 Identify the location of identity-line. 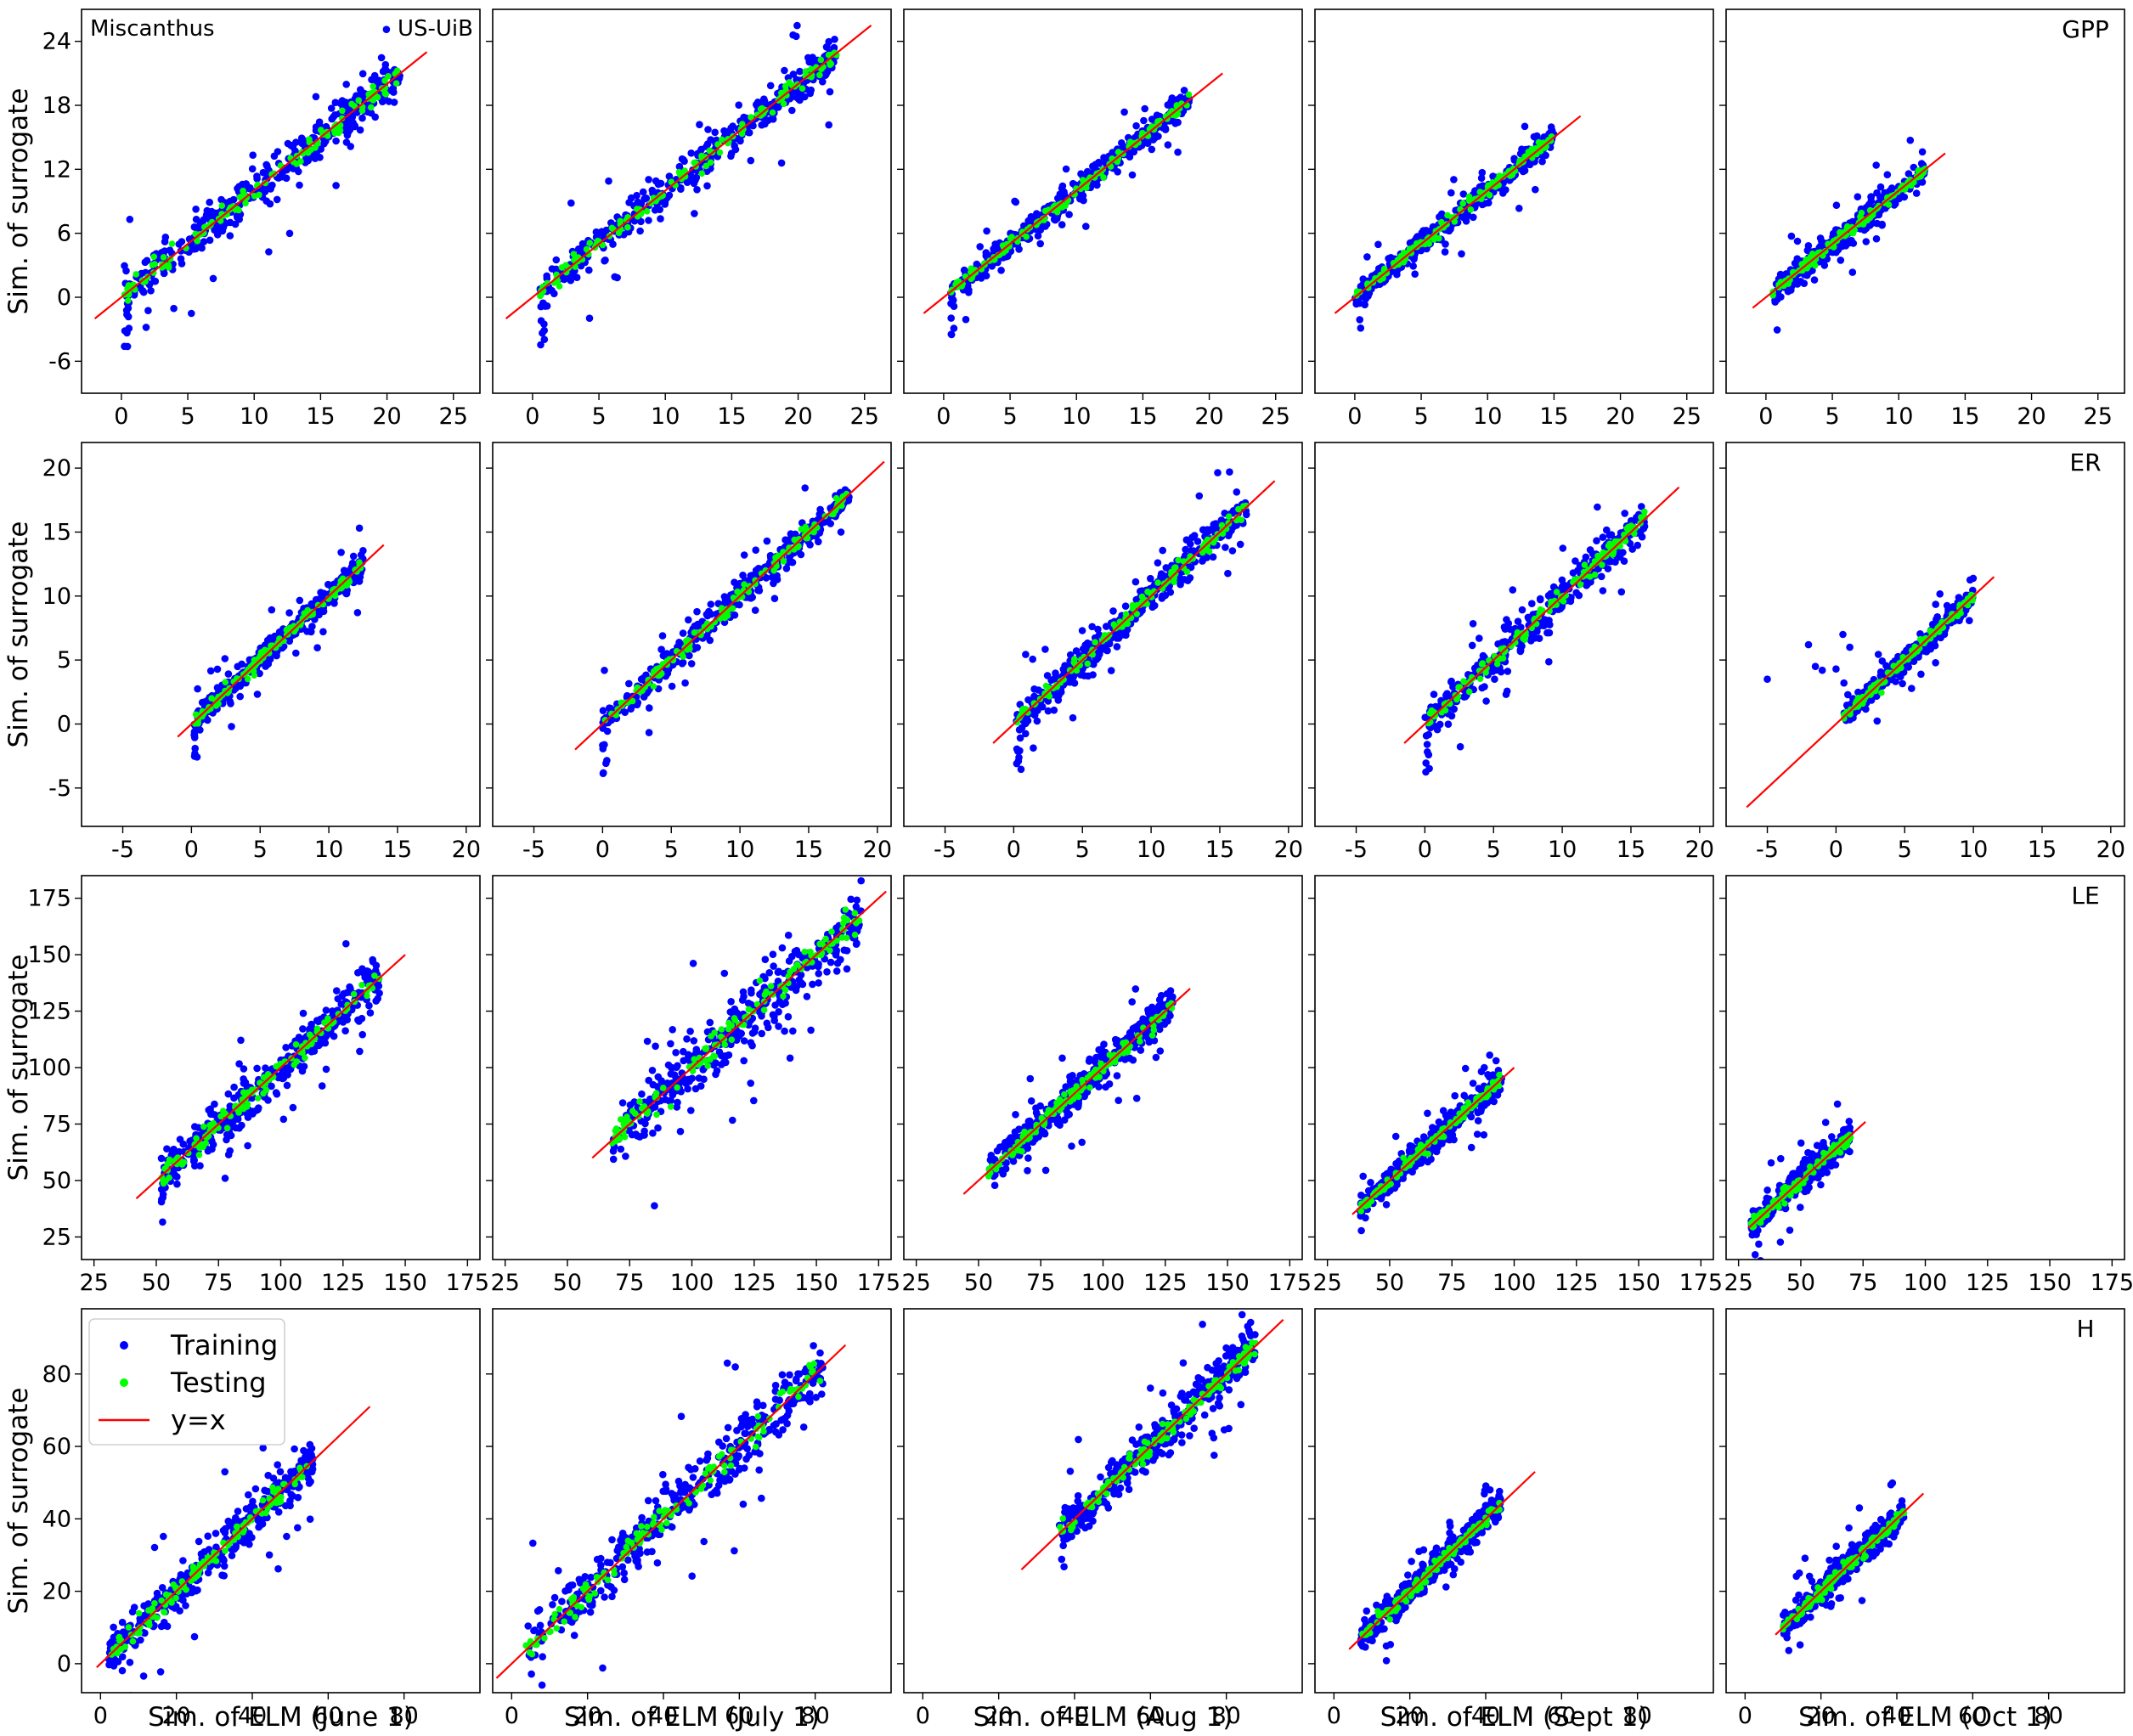
(281, 641).